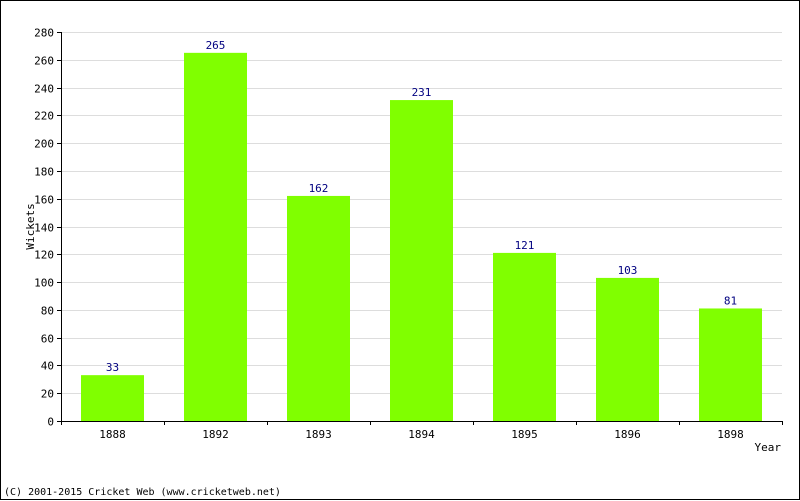 The height and width of the screenshot is (501, 800). Describe the element at coordinates (319, 188) in the screenshot. I see `data-label: 162` at that location.